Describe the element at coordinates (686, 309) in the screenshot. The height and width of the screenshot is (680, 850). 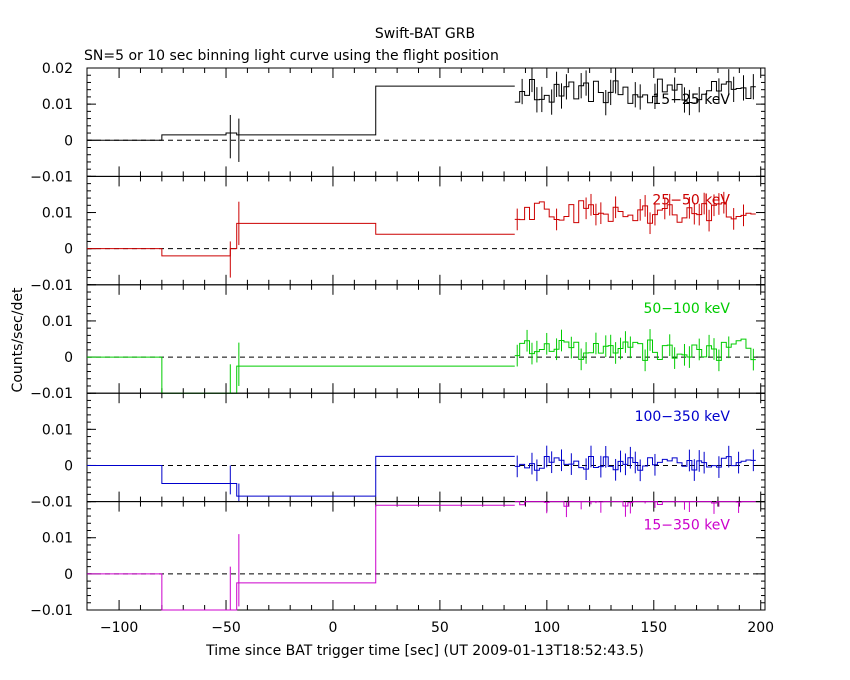
I see `band-label: 50−100 keV` at that location.